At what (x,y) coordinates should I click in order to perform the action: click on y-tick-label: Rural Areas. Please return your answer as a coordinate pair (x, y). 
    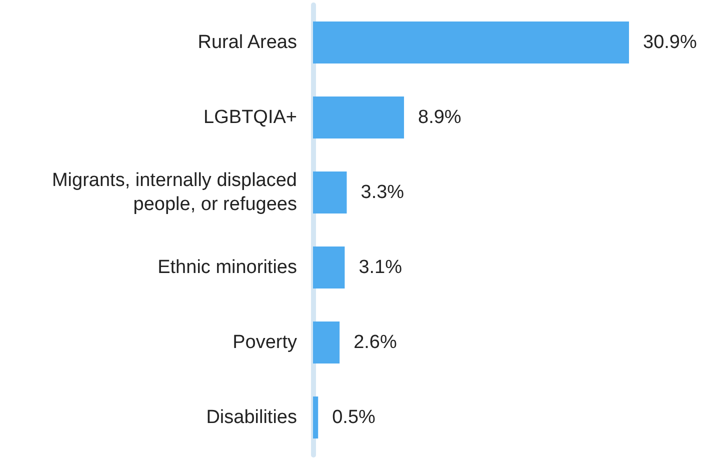
    Looking at the image, I should click on (247, 42).